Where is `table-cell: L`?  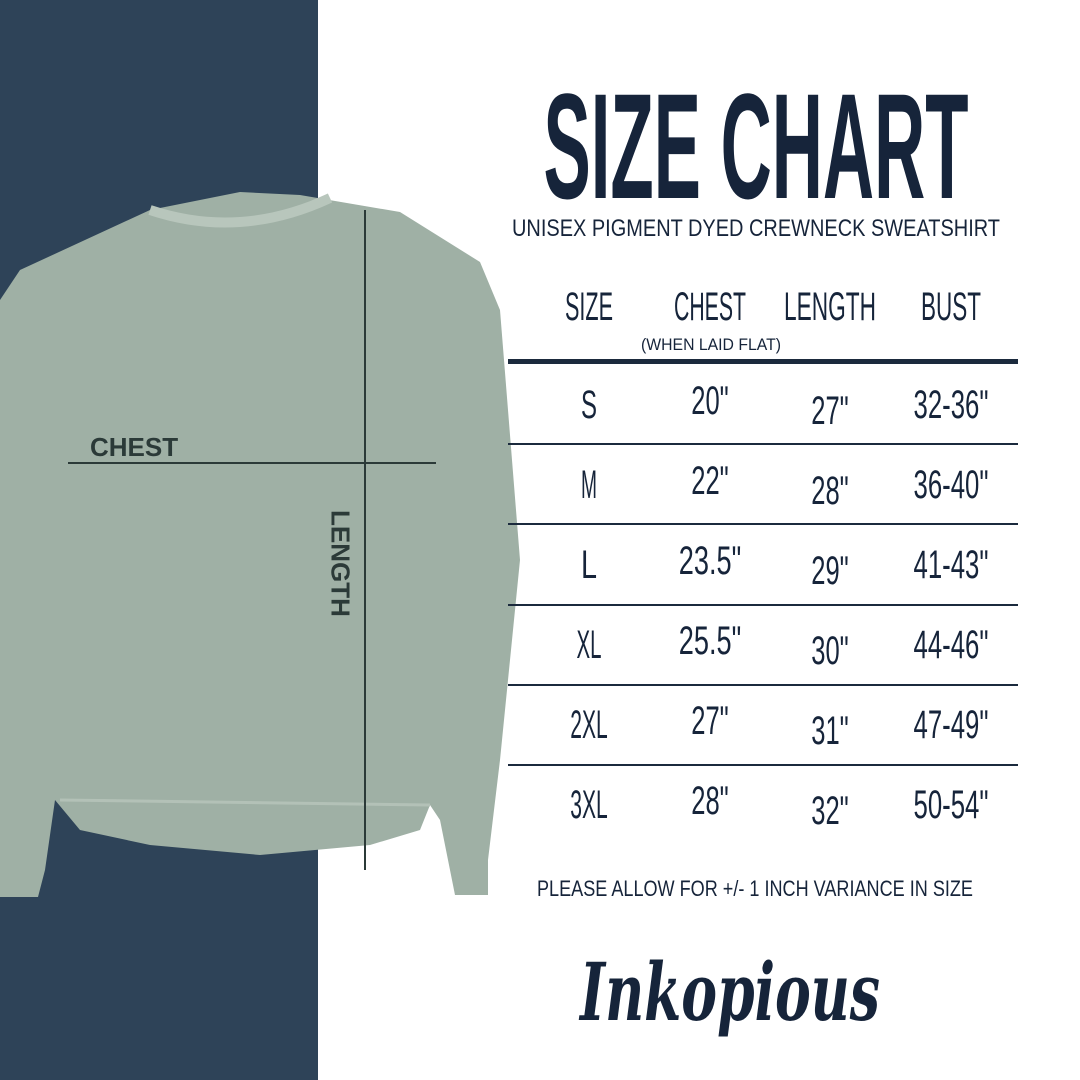 table-cell: L is located at coordinates (589, 565).